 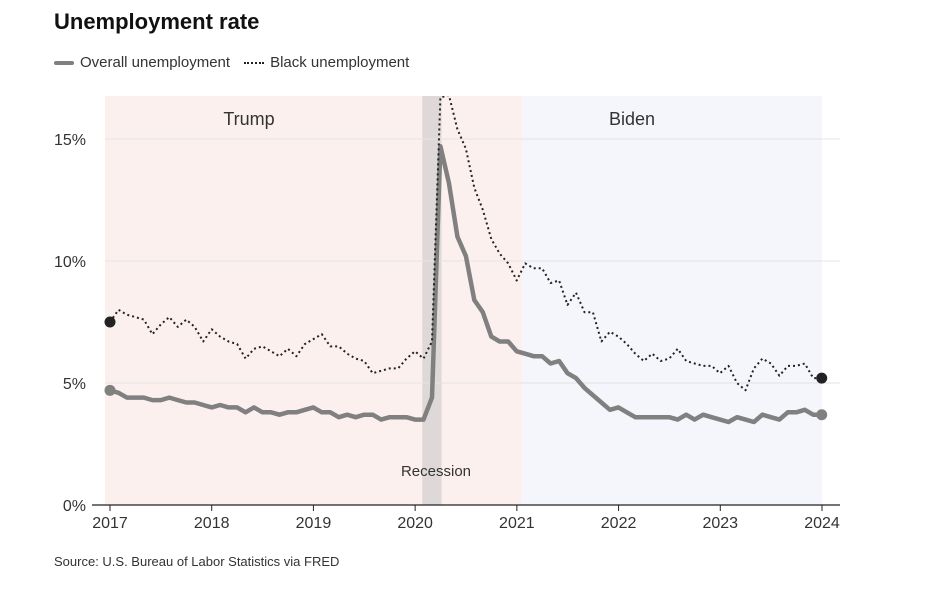 I want to click on region-label-trump: Trump, so click(x=248, y=119).